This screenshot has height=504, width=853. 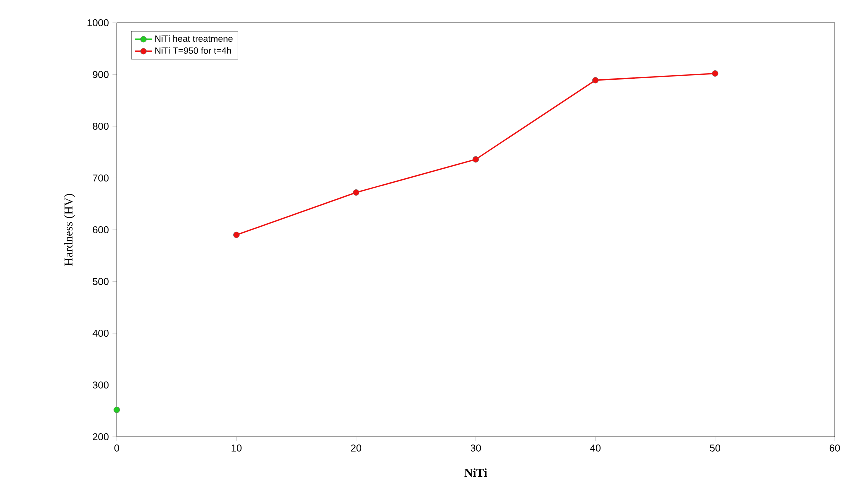 I want to click on y-tick-label: 400, so click(x=100, y=334).